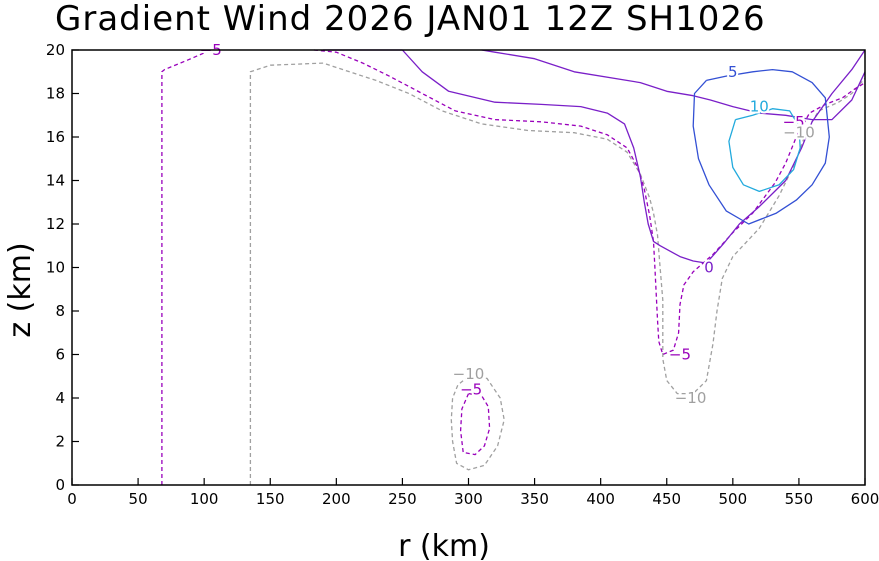  Describe the element at coordinates (733, 499) in the screenshot. I see `x-tick-label: 500` at that location.